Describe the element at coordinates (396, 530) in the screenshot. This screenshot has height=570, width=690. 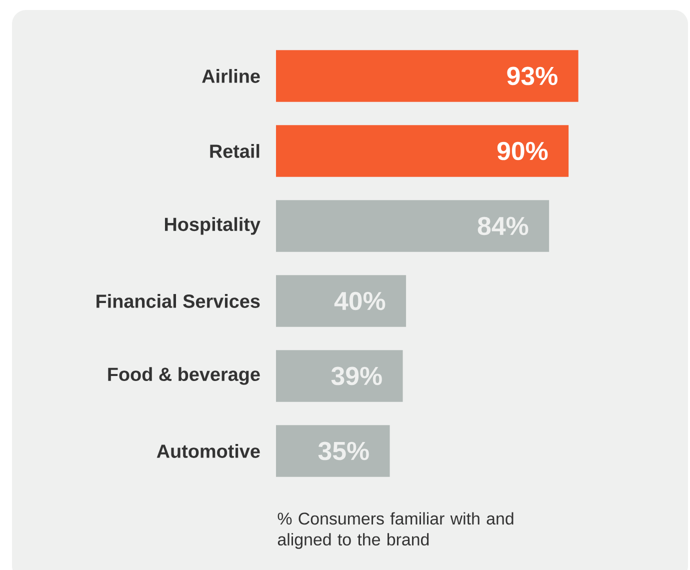
I see `text: % Consumers familiar with and aligned to the brand` at that location.